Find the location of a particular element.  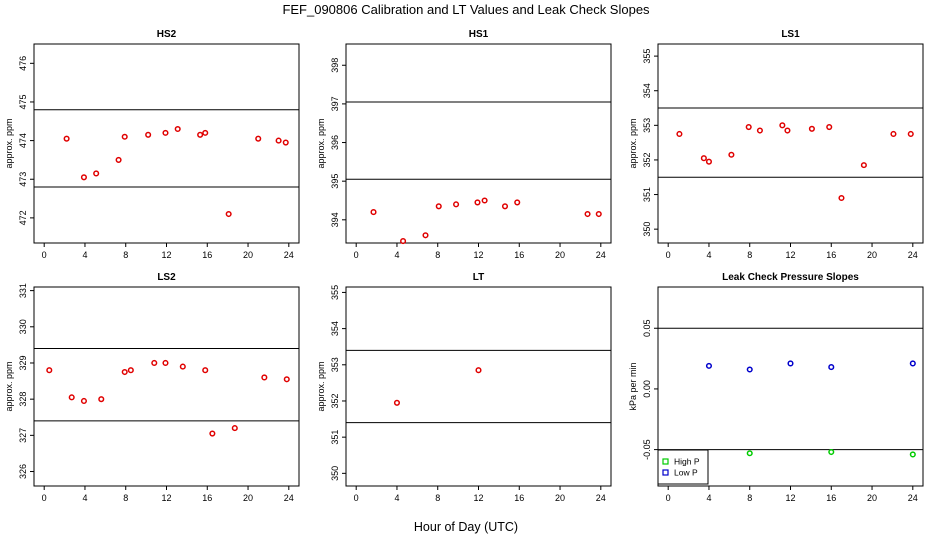

panel-title: HS2 is located at coordinates (167, 34).